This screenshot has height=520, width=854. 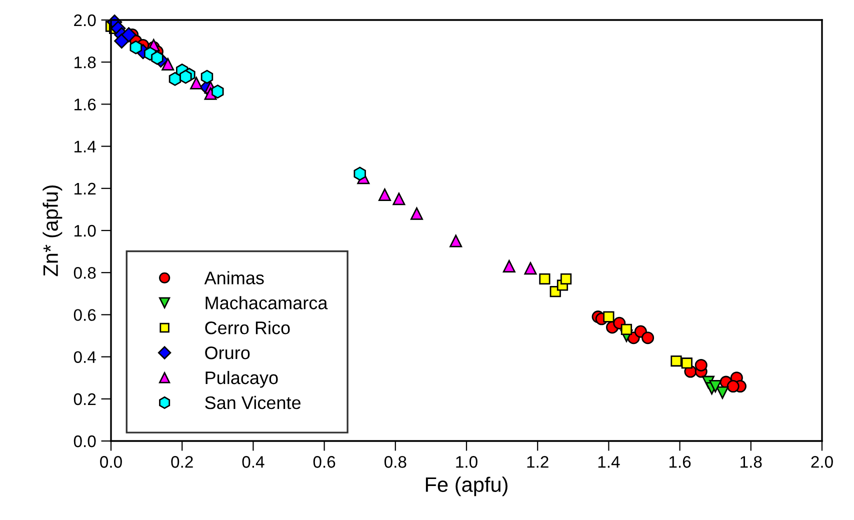 I want to click on x-tick-label: 0.8, so click(x=395, y=462).